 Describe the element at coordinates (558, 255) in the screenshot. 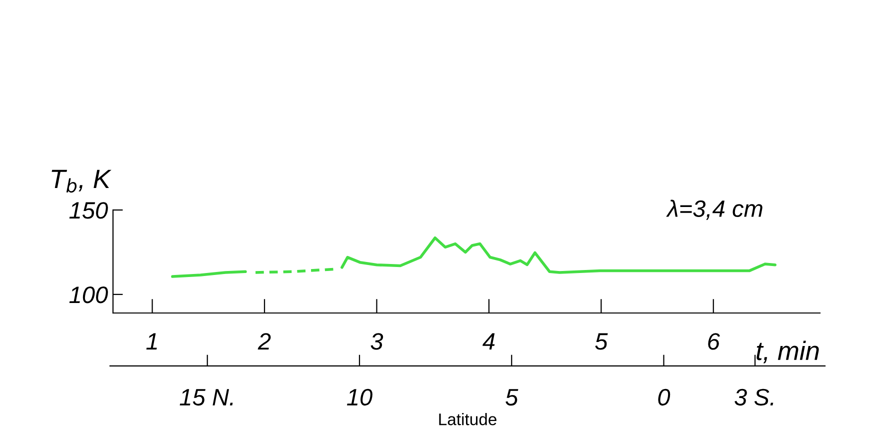

I see `line-series` at that location.